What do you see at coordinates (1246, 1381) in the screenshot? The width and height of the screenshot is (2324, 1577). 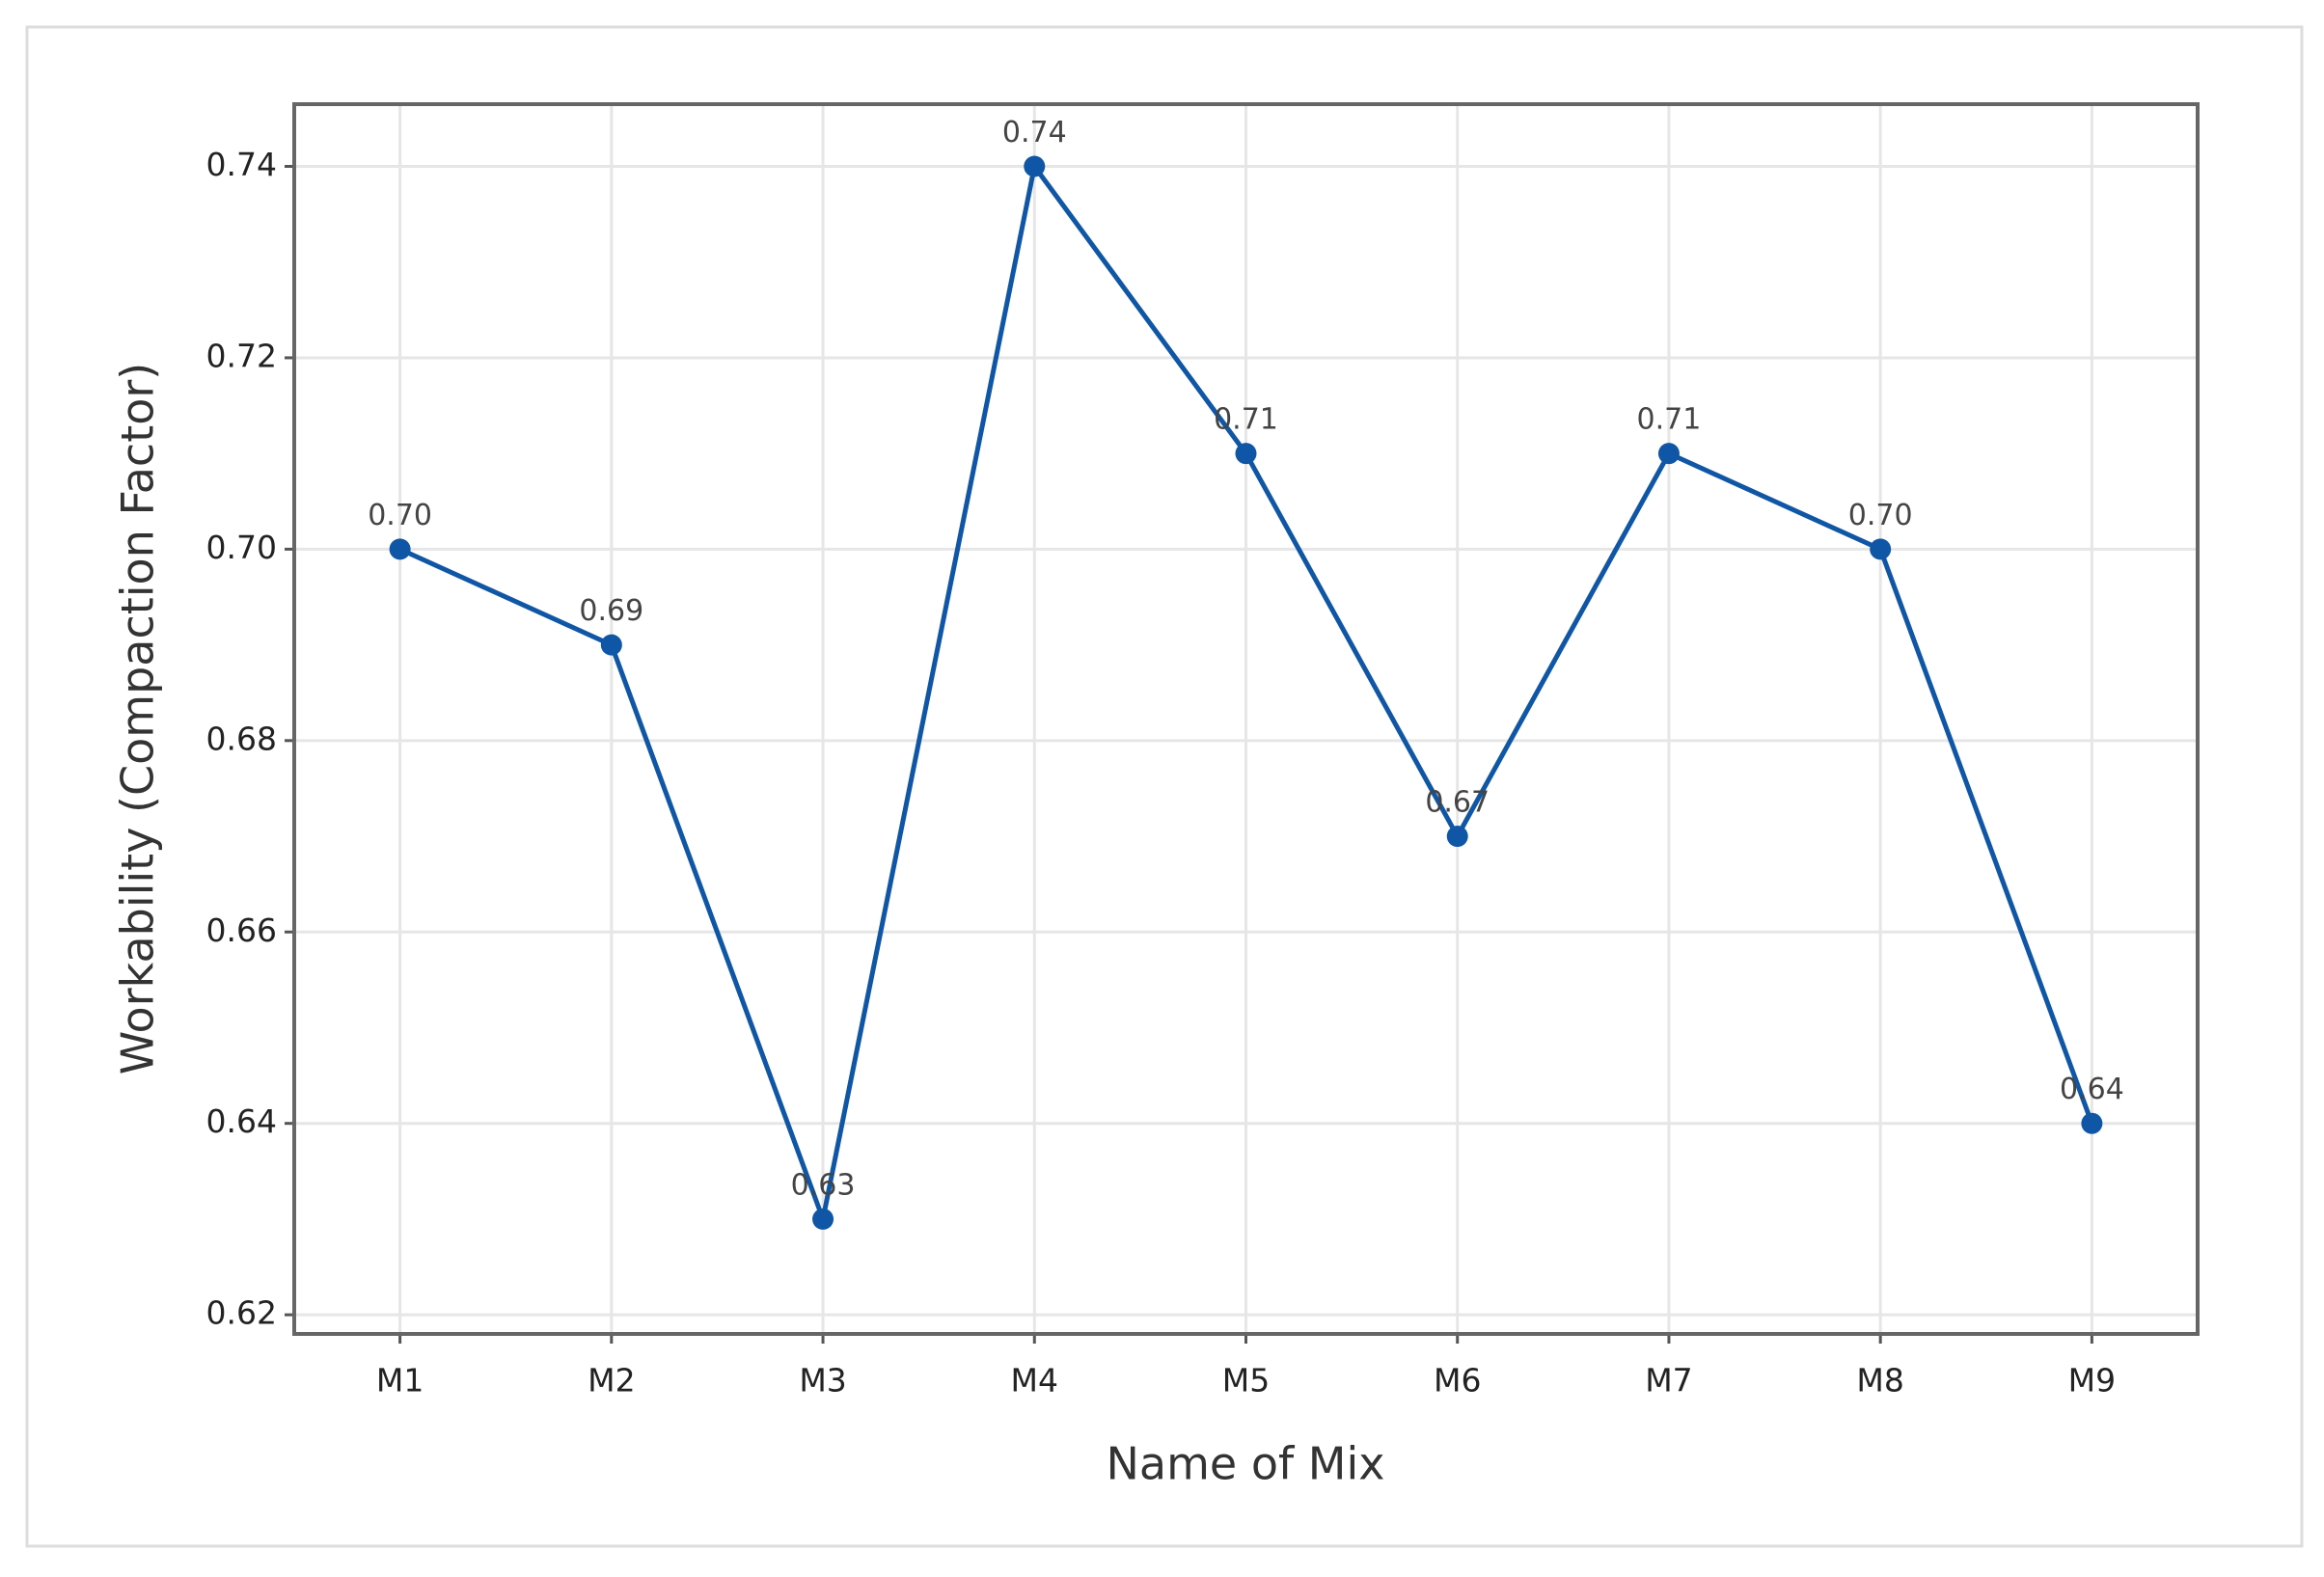 I see `x-tick-label: M5` at bounding box center [1246, 1381].